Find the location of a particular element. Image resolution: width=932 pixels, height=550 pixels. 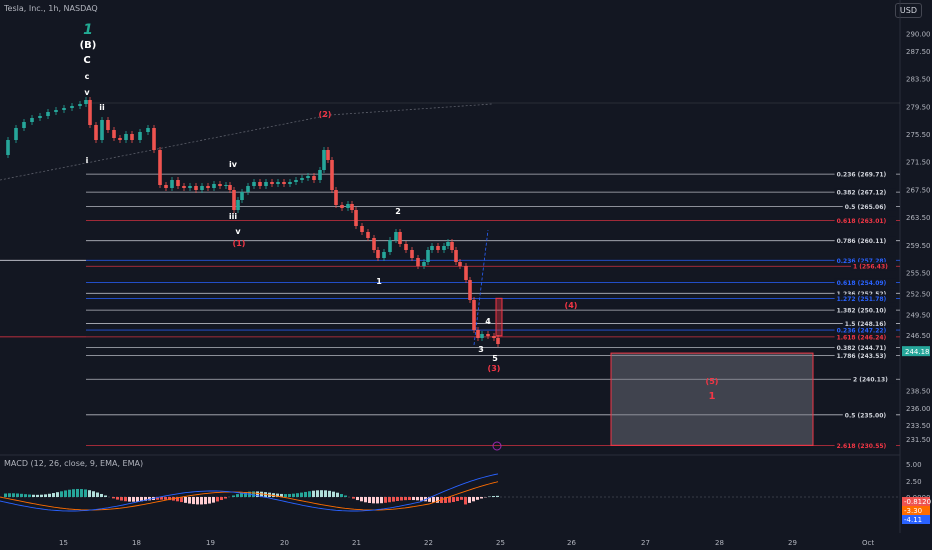

macd-axis-label: 2.50 is located at coordinates (914, 482).